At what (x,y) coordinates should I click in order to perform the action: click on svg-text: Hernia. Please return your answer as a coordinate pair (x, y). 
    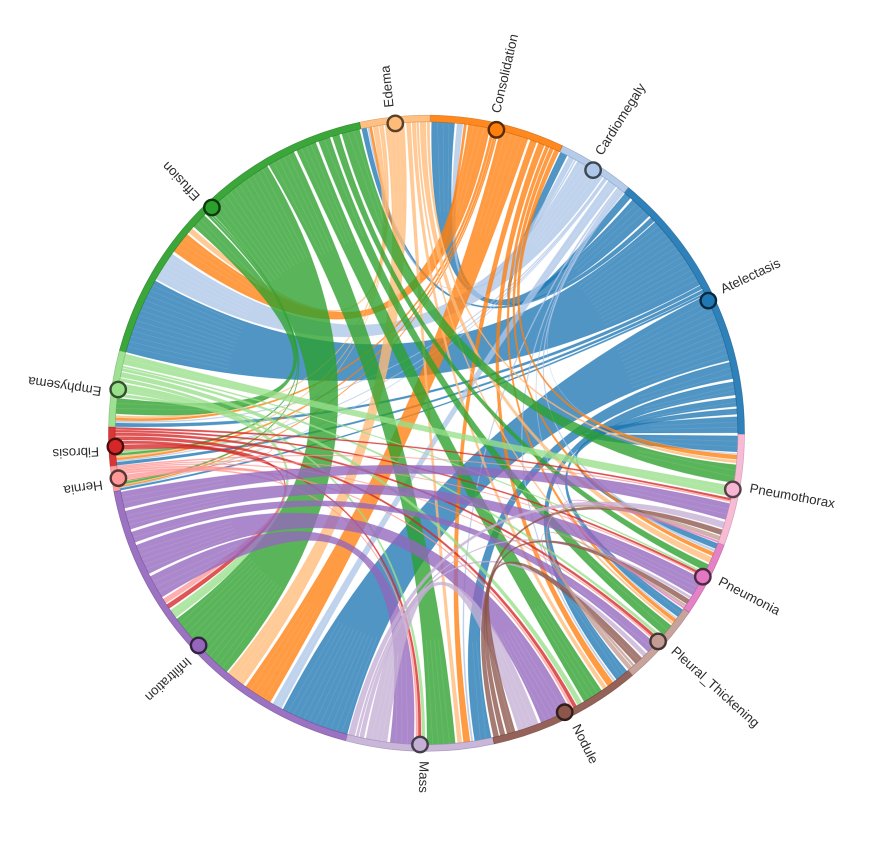
    Looking at the image, I should click on (83, 488).